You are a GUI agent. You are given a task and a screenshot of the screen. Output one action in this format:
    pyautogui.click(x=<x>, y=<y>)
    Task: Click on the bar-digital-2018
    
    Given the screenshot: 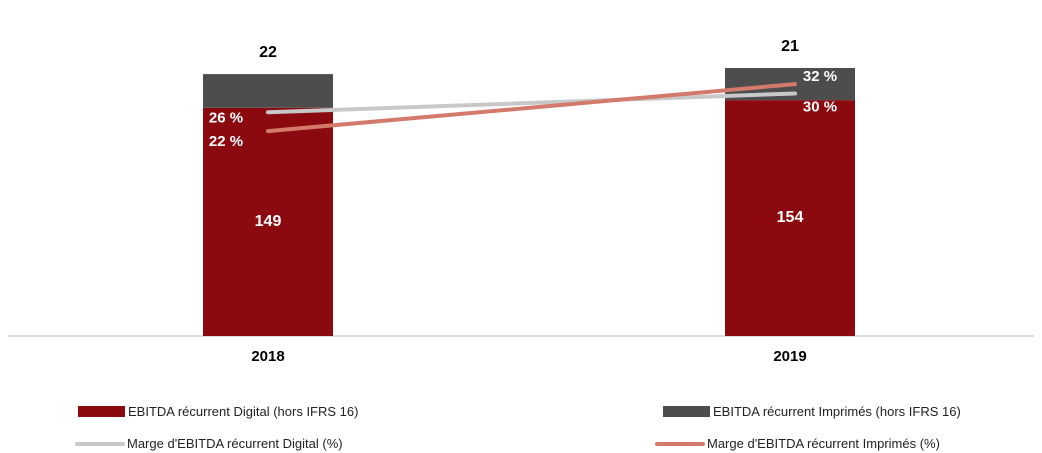 What is the action you would take?
    pyautogui.click(x=268, y=222)
    